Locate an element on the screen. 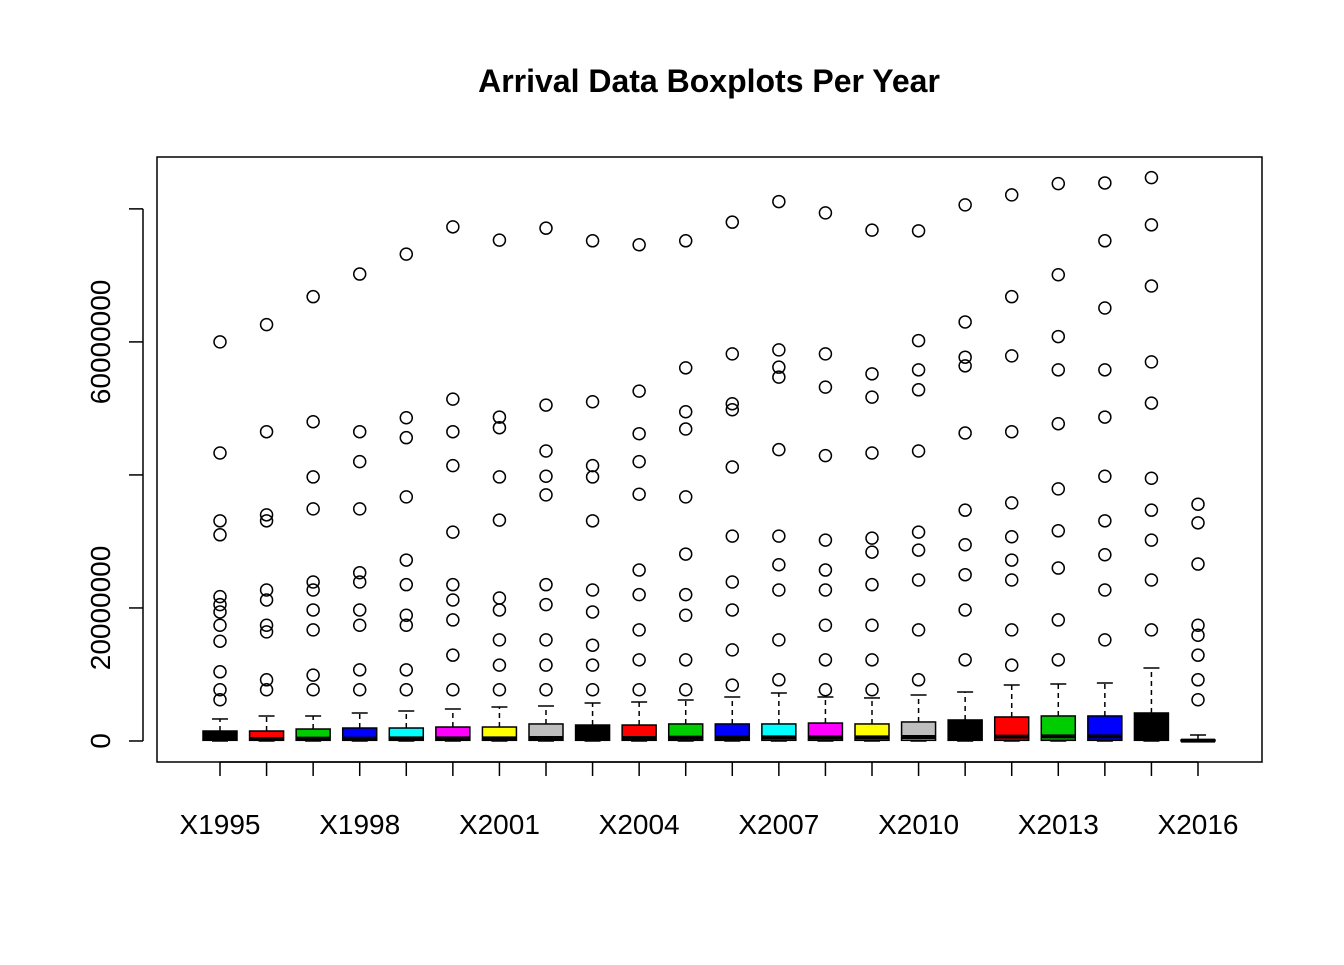 The image size is (1344, 965). x-tick-label: X2010 is located at coordinates (918, 824).